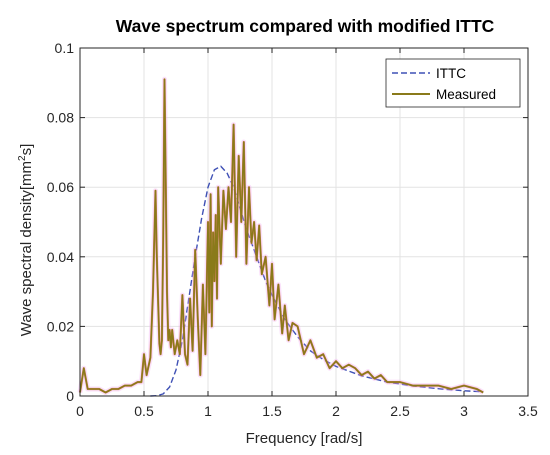 Image resolution: width=550 pixels, height=455 pixels. What do you see at coordinates (272, 411) in the screenshot?
I see `x-tick-label: 1.5` at bounding box center [272, 411].